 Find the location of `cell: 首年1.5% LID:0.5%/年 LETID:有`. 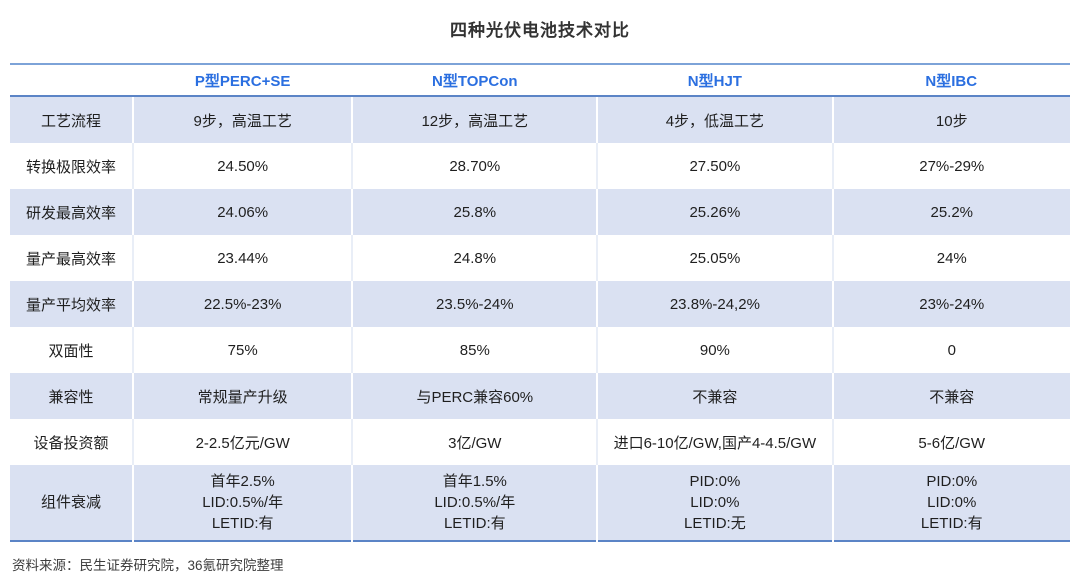

cell: 首年1.5% LID:0.5%/年 LETID:有 is located at coordinates (474, 503).